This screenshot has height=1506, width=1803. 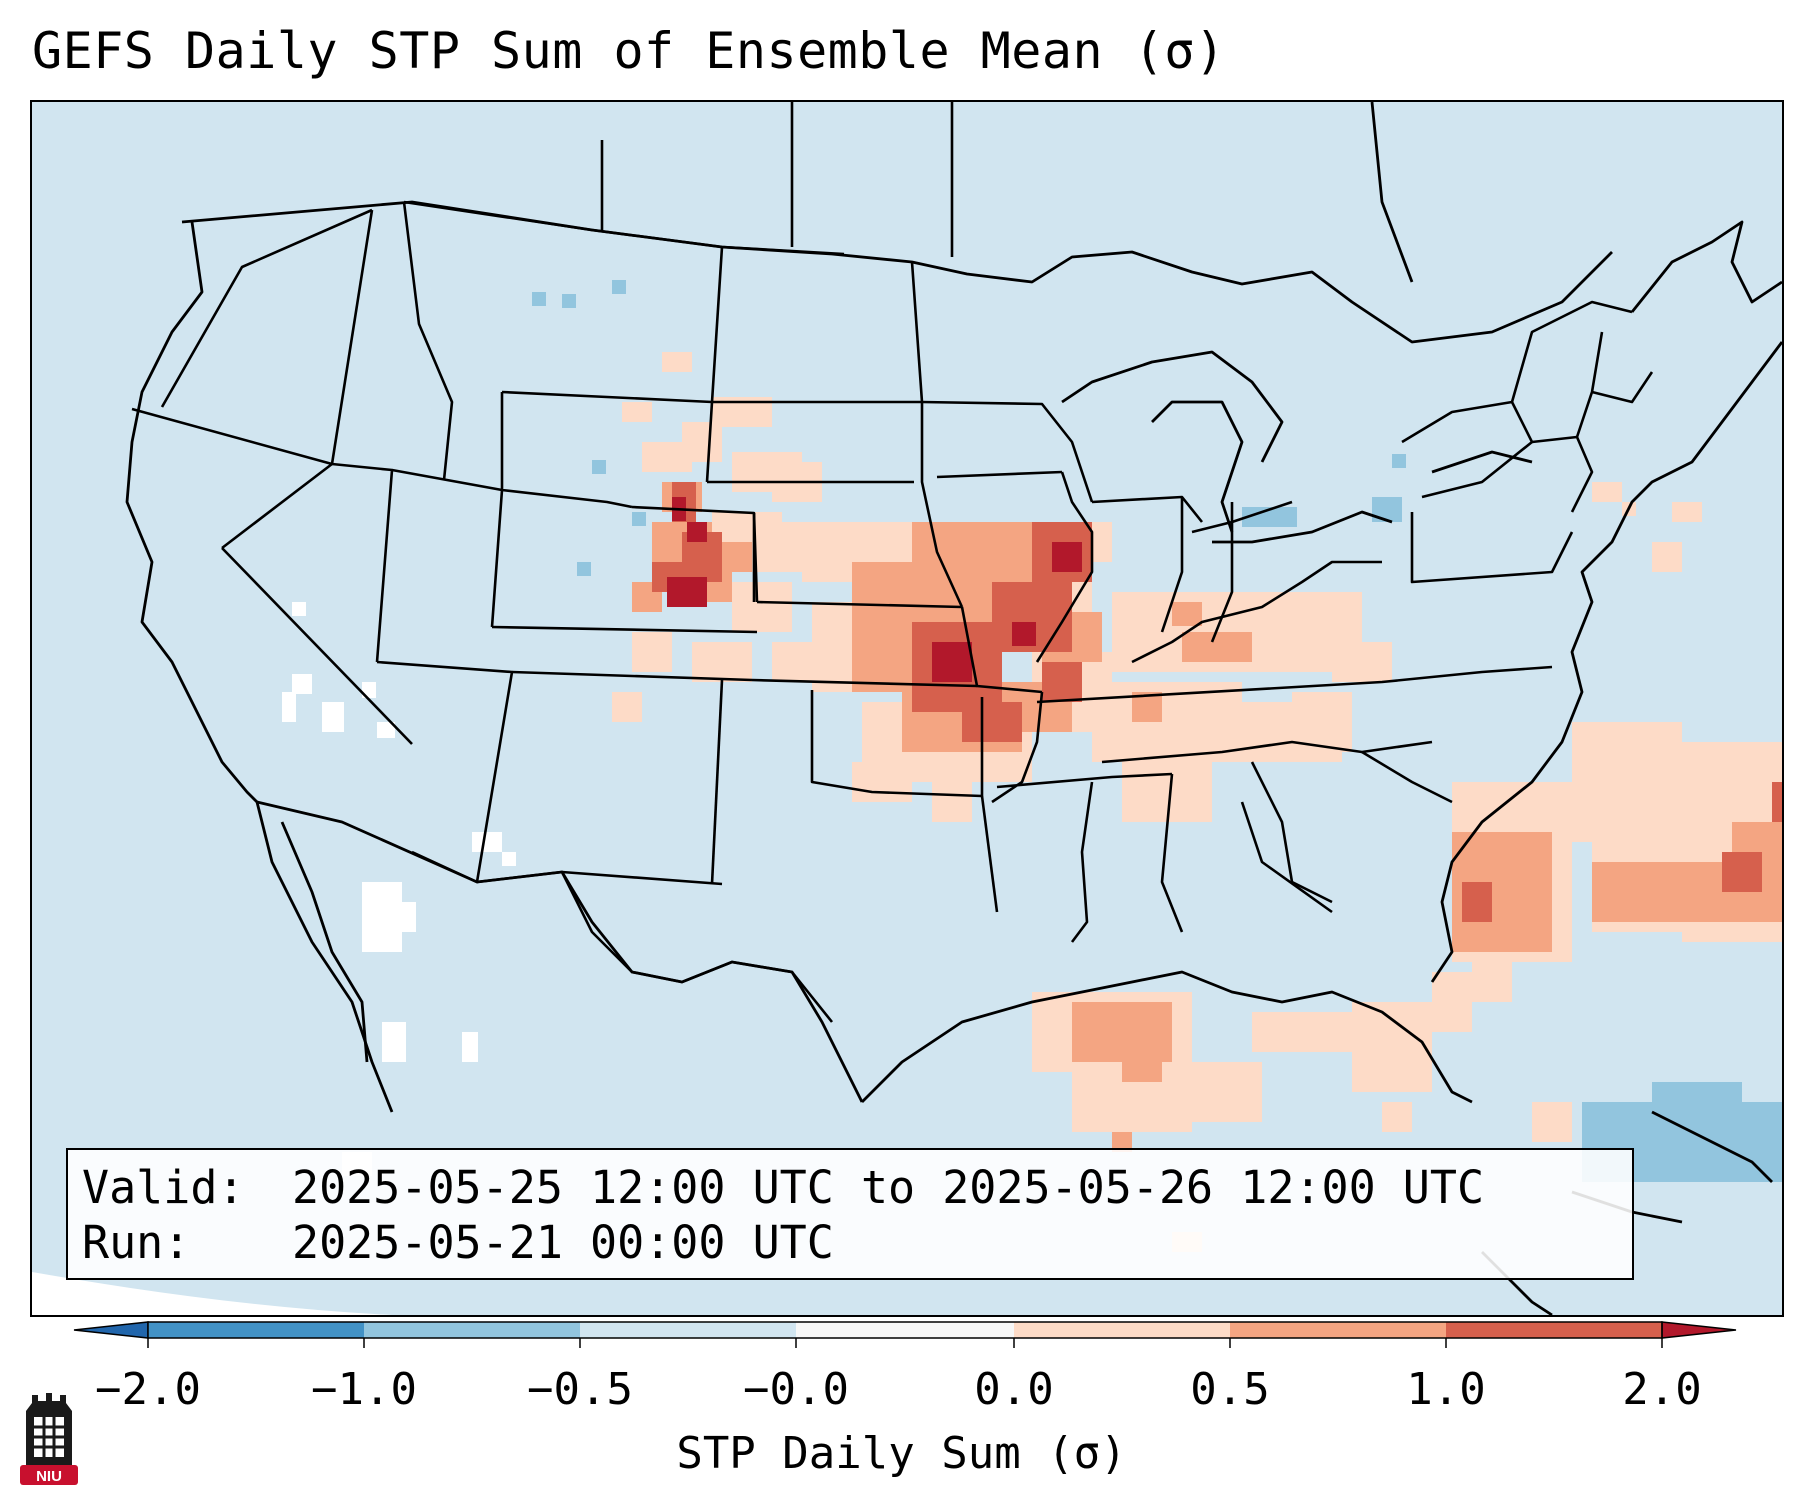 What do you see at coordinates (580, 1389) in the screenshot?
I see `colorbar-tick-label: −0.5` at bounding box center [580, 1389].